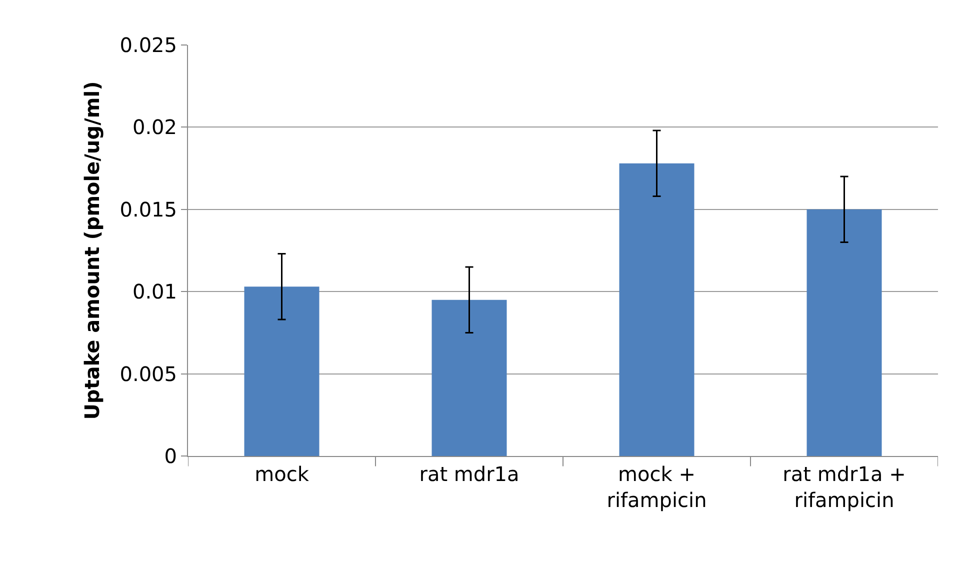  What do you see at coordinates (154, 292) in the screenshot?
I see `y-tick-label: 0.01` at bounding box center [154, 292].